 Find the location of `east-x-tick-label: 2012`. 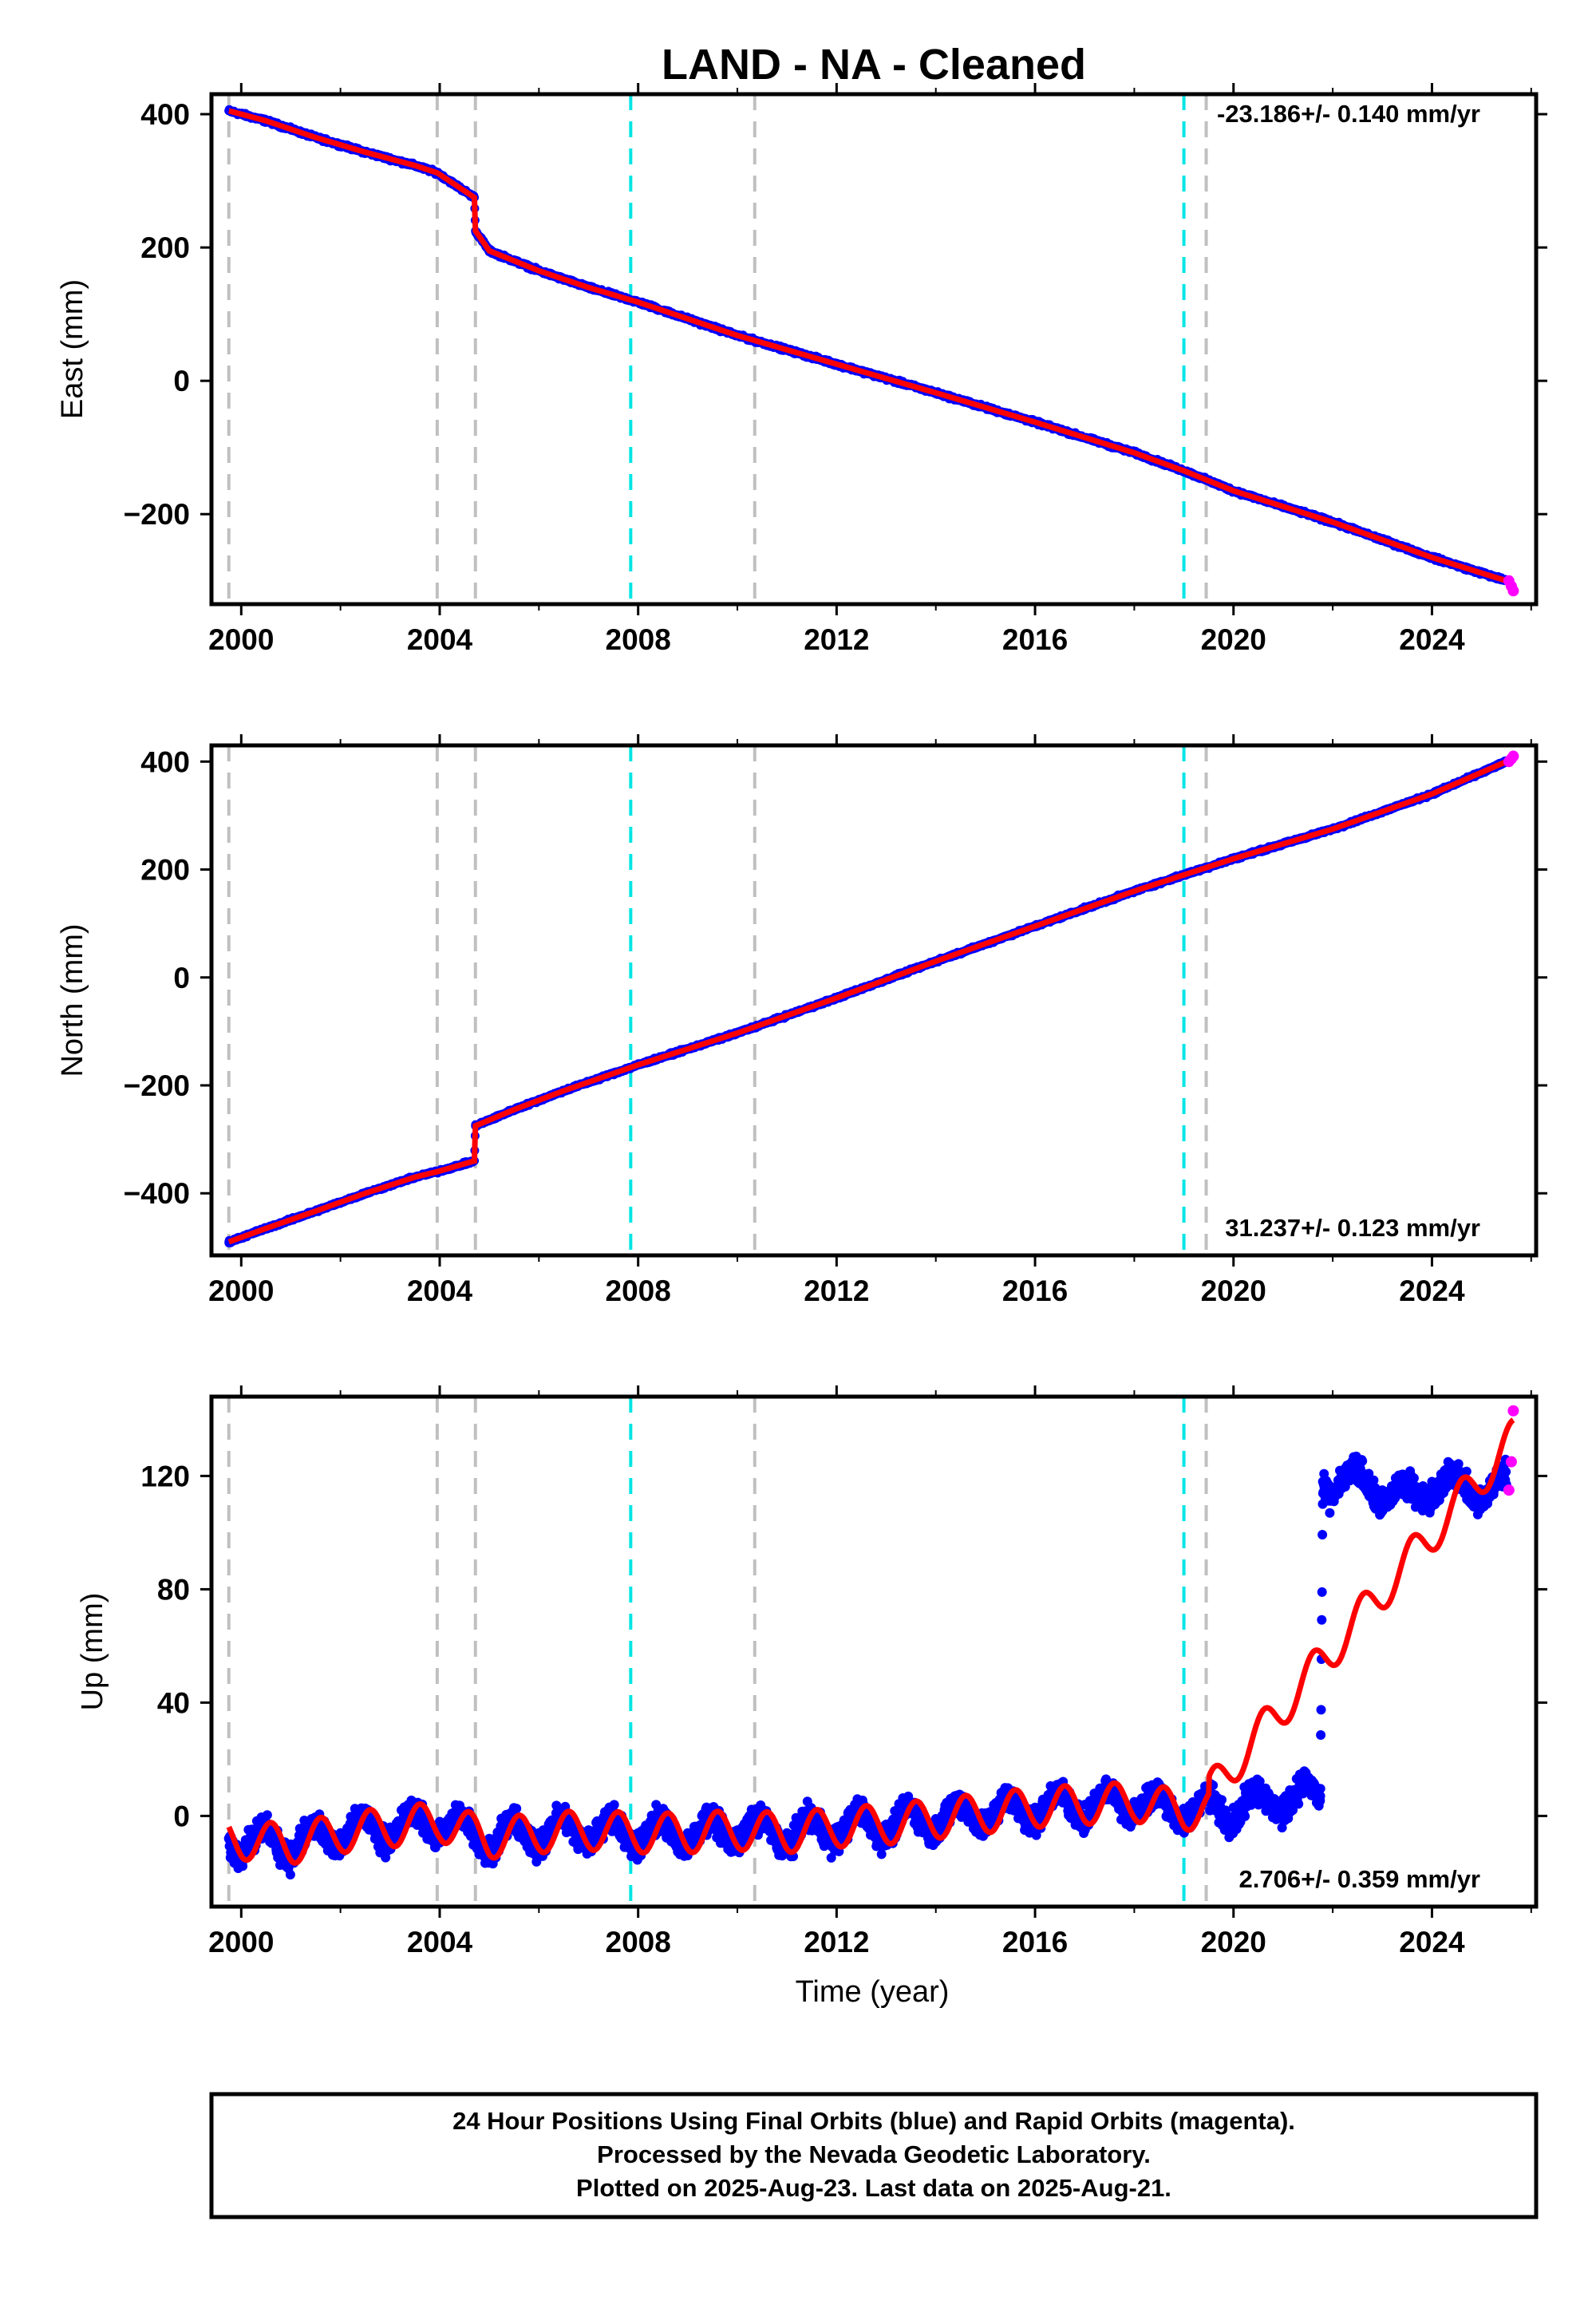

east-x-tick-label: 2012 is located at coordinates (836, 639).